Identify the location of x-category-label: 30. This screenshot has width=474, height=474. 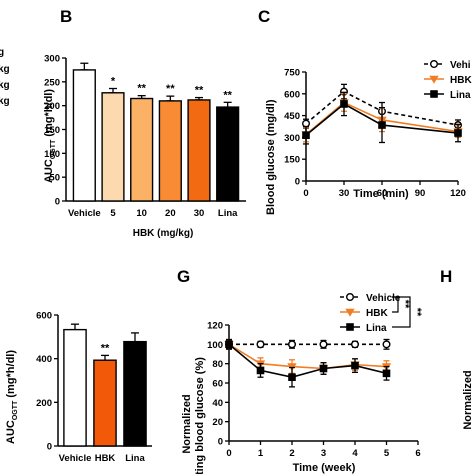
(199, 213).